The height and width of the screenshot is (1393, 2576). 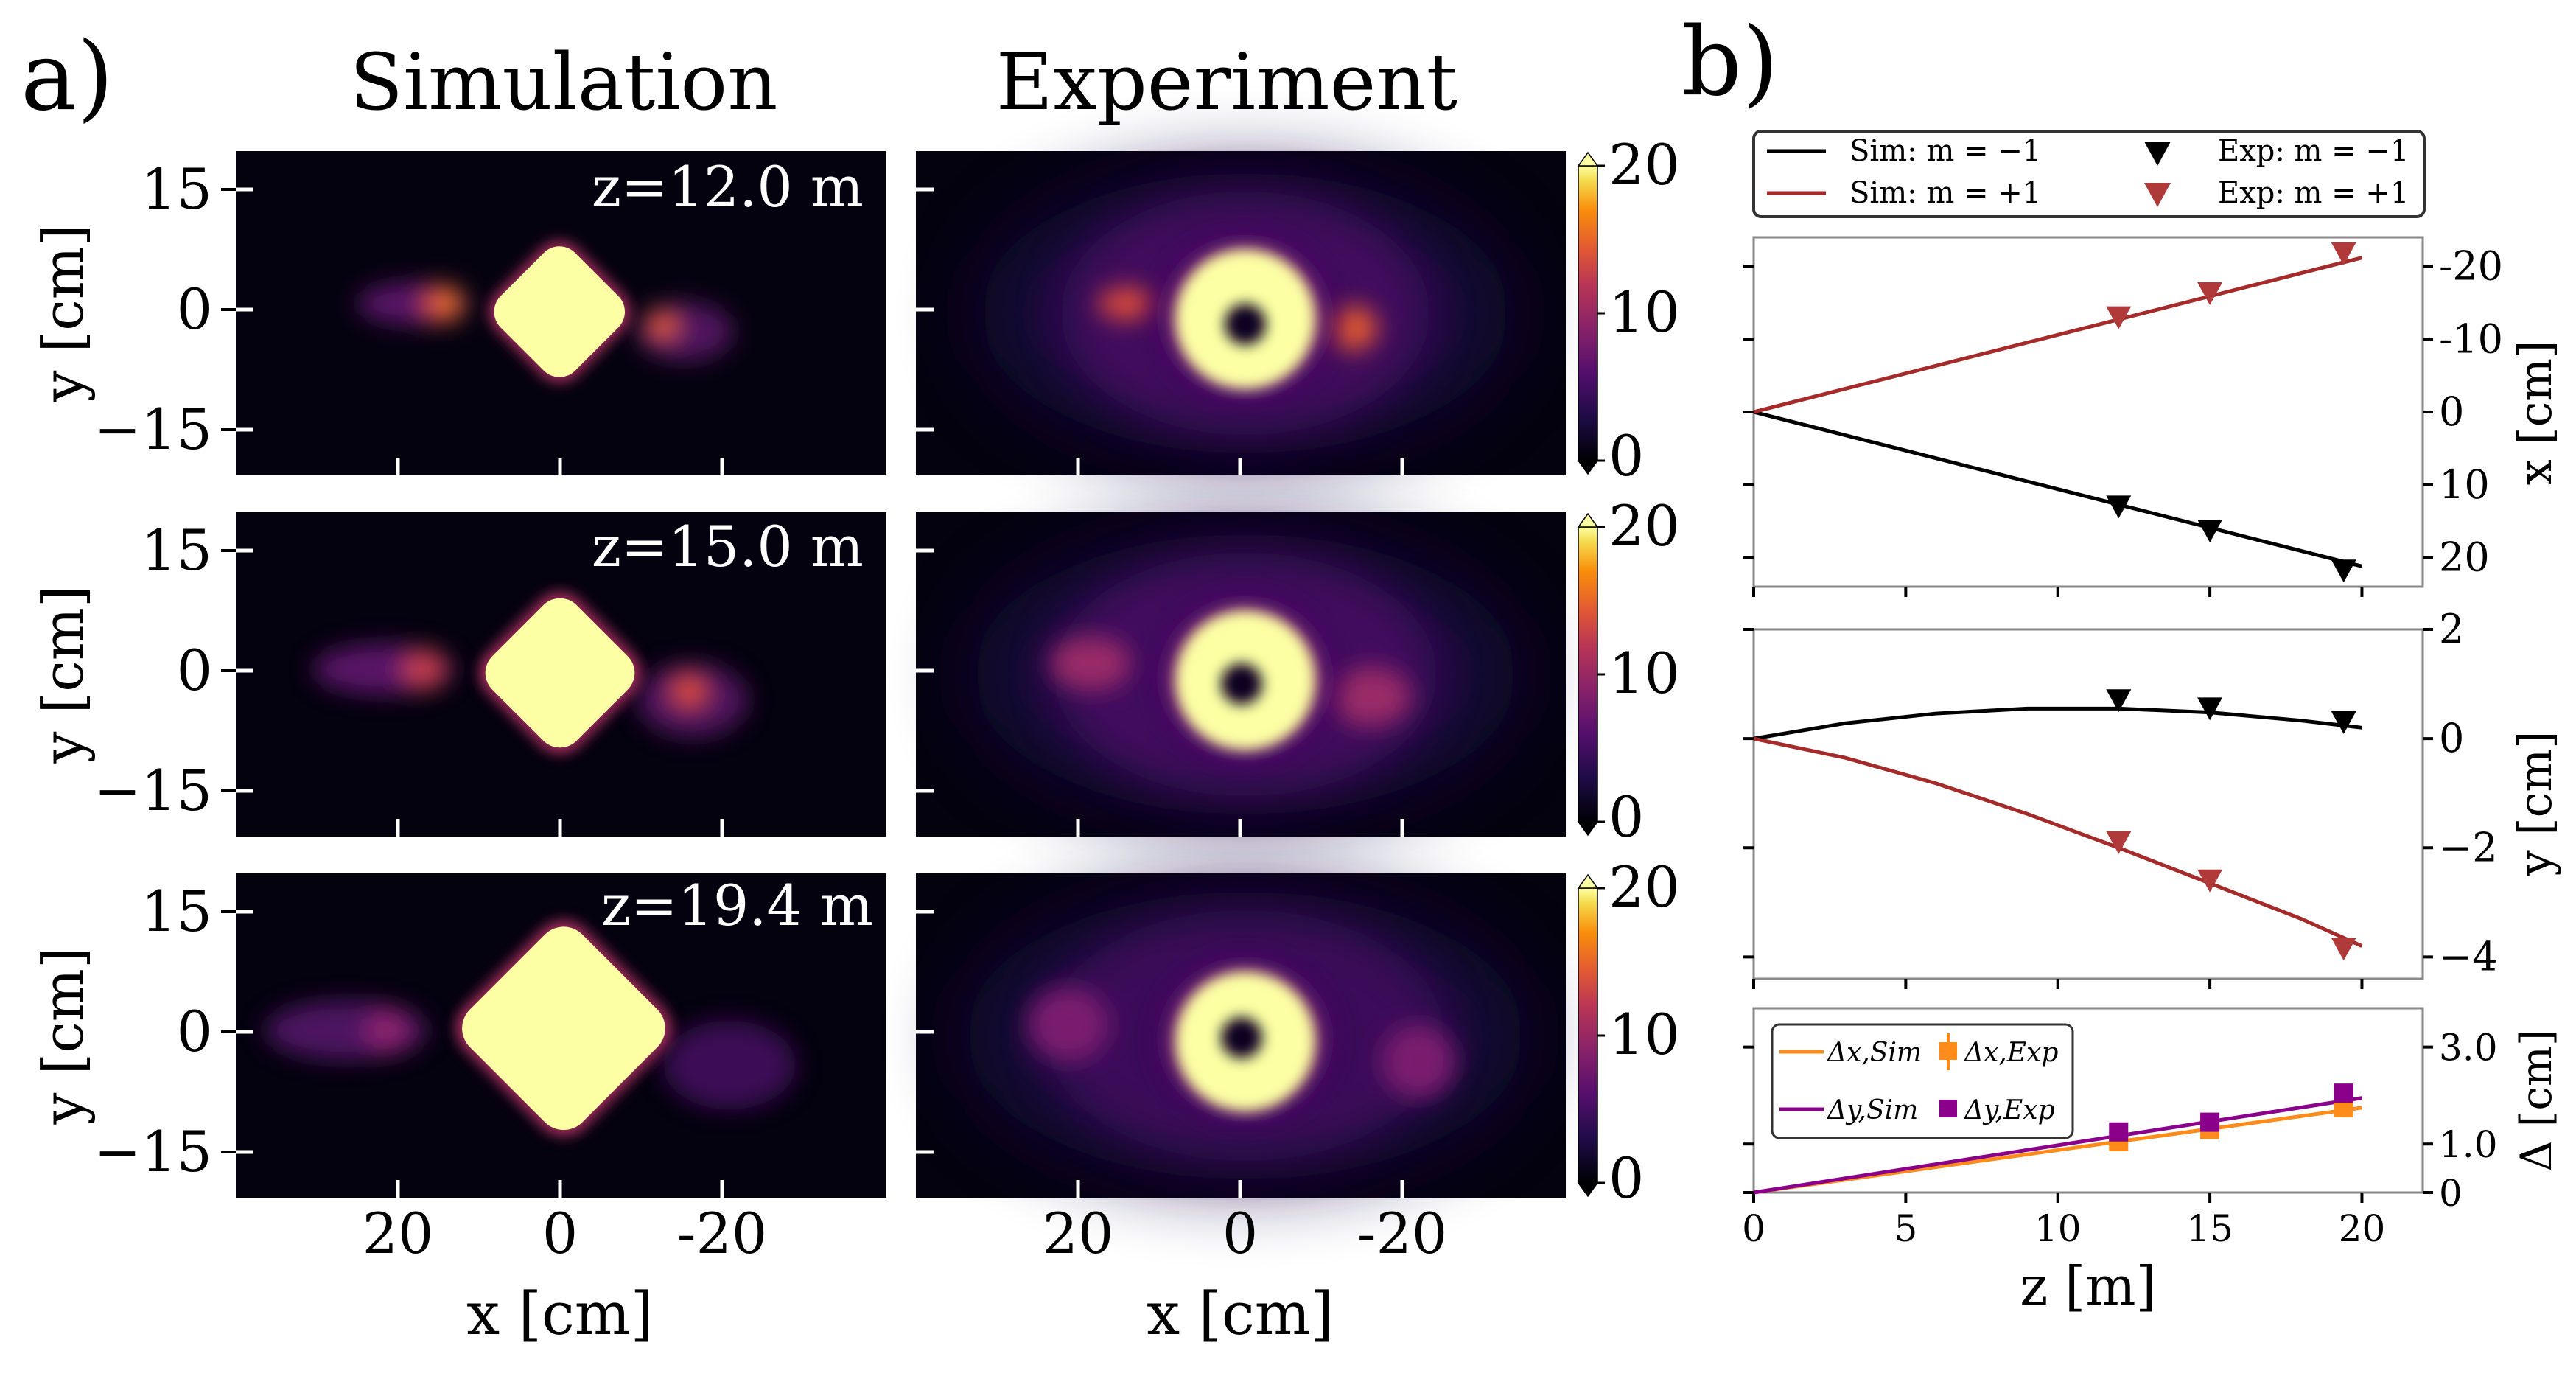 What do you see at coordinates (194, 309) in the screenshot?
I see `ytick-0-r1: 0` at bounding box center [194, 309].